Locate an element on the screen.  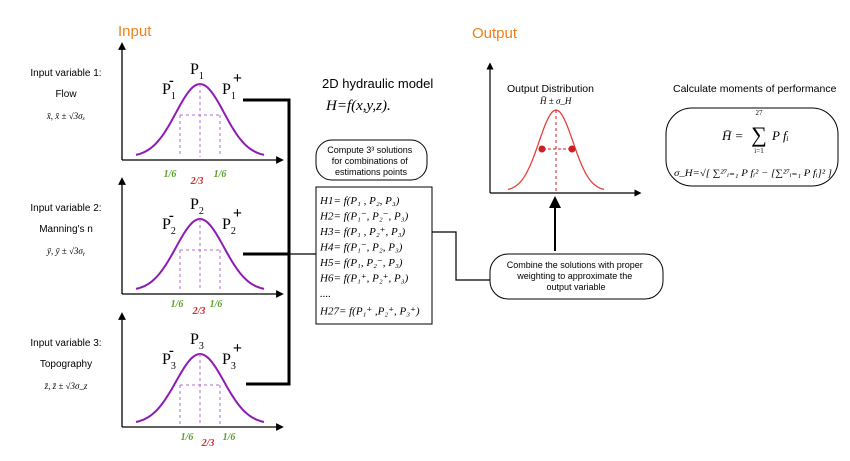
table-to-combine is located at coordinates (461, 256).